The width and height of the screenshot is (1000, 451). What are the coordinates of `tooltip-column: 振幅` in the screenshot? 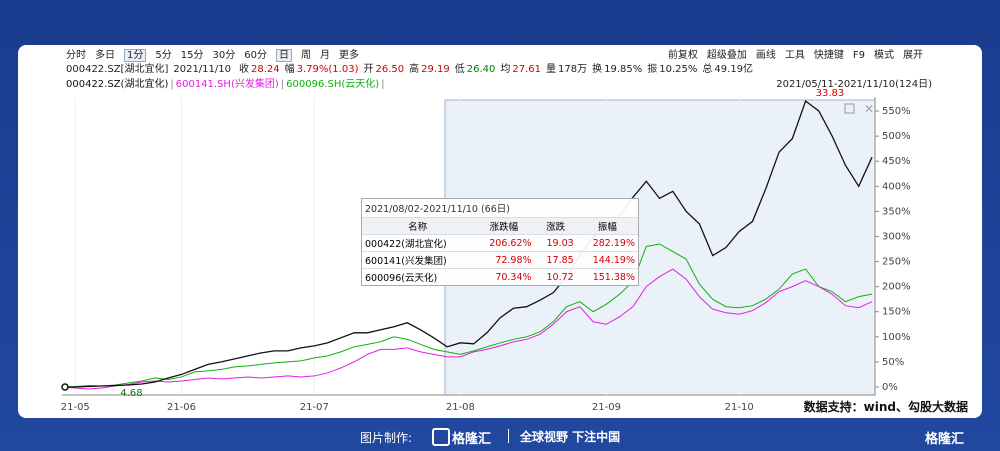 It's located at (607, 226).